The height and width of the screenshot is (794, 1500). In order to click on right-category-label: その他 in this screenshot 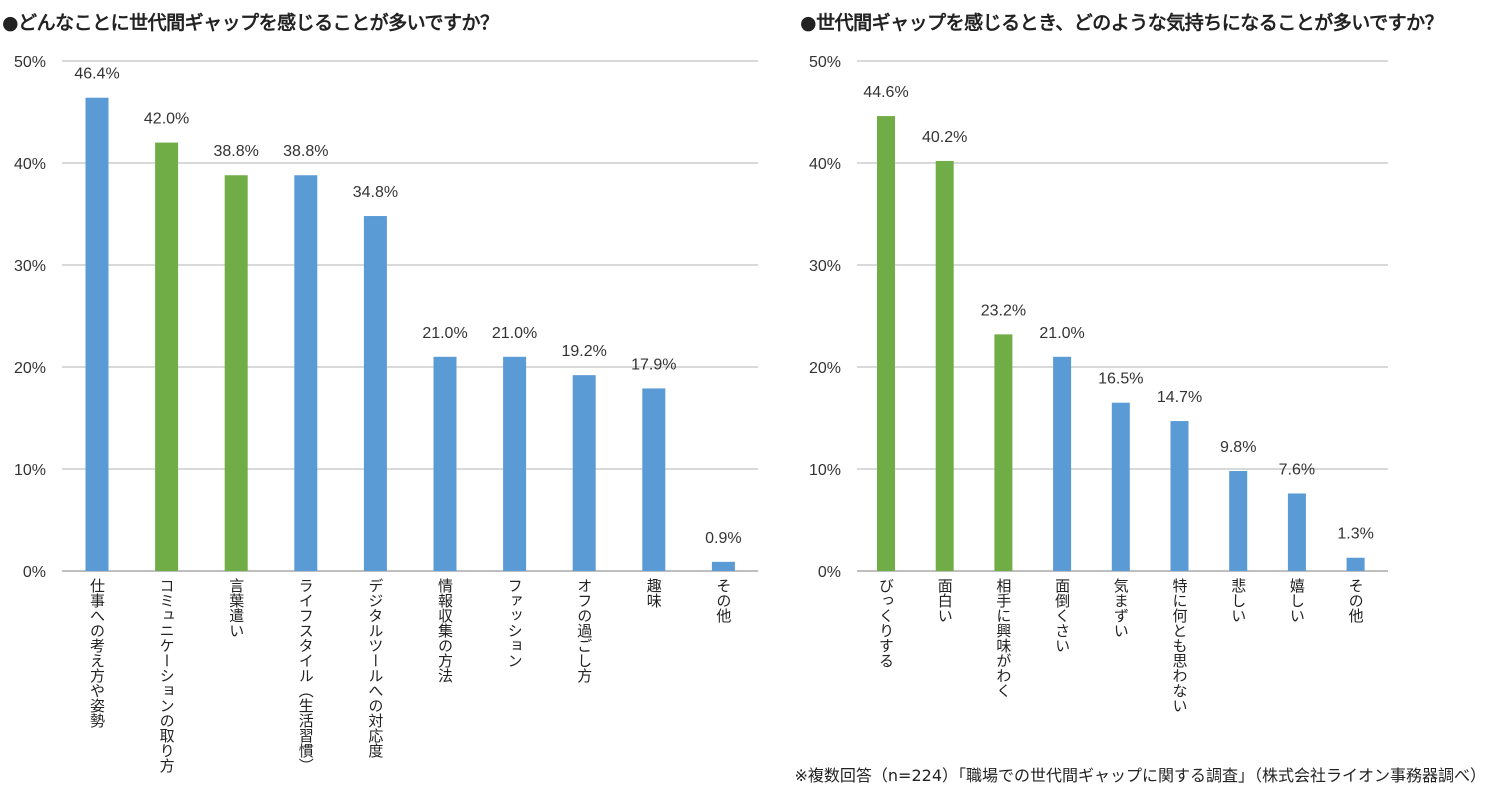, I will do `click(1356, 601)`.